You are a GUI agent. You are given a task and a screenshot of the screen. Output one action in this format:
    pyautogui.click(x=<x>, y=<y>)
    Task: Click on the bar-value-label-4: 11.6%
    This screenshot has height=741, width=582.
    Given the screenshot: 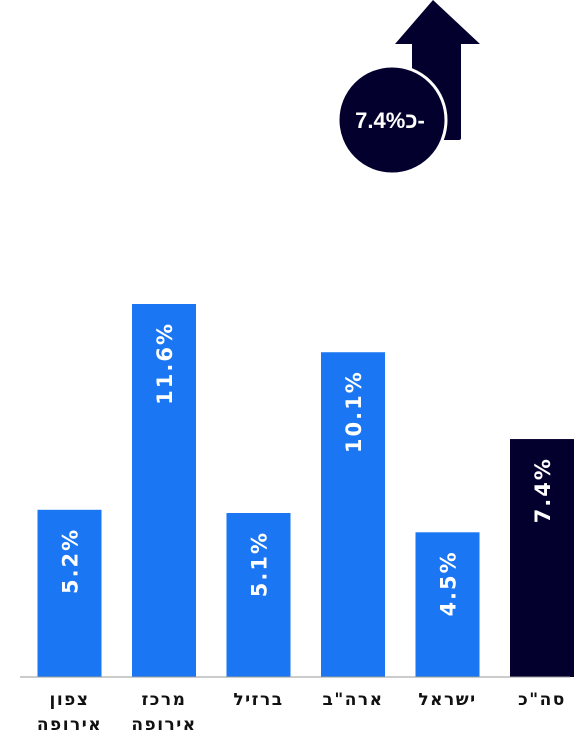 What is the action you would take?
    pyautogui.click(x=165, y=363)
    